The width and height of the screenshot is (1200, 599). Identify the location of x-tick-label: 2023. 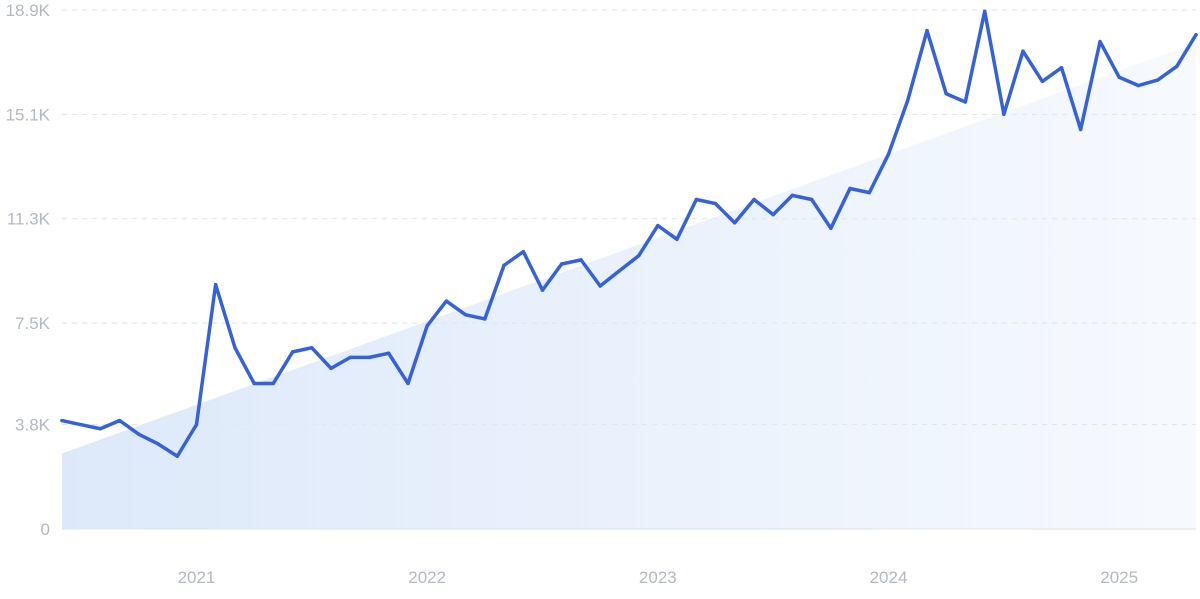
(658, 577).